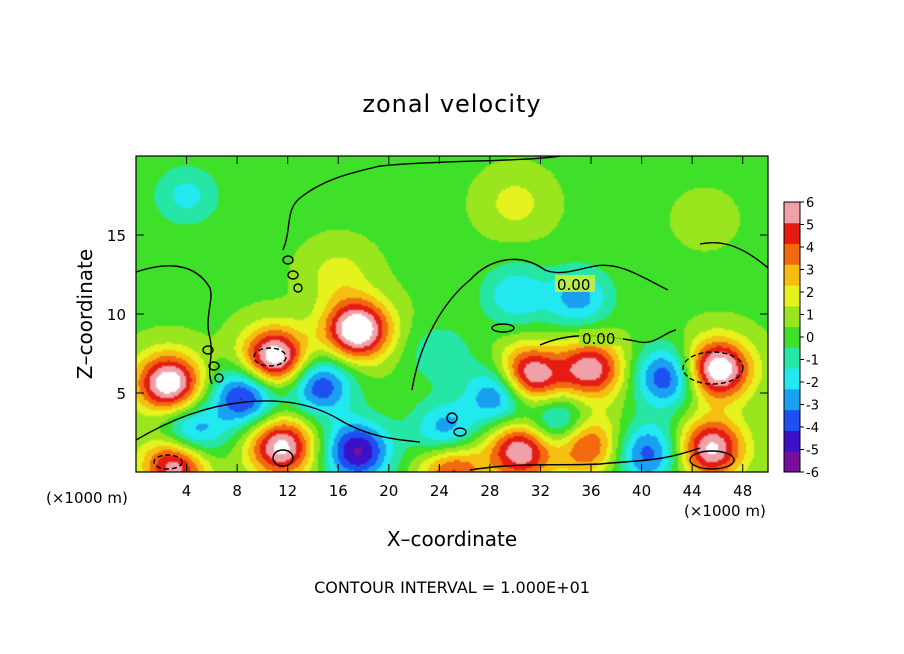  I want to click on x-tick-label: 48, so click(742, 491).